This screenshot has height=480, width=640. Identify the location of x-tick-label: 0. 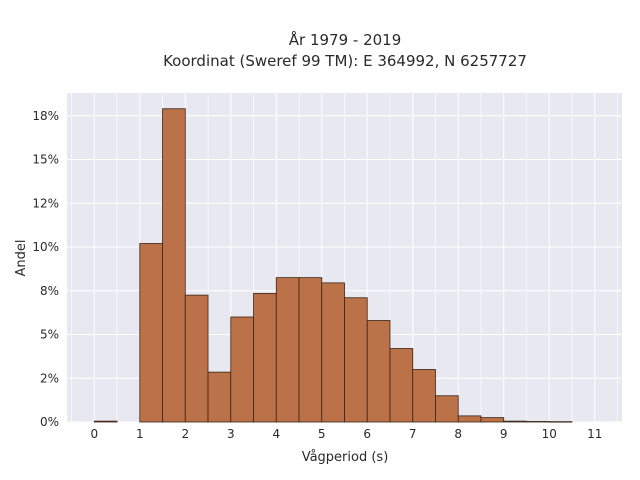
(94, 434).